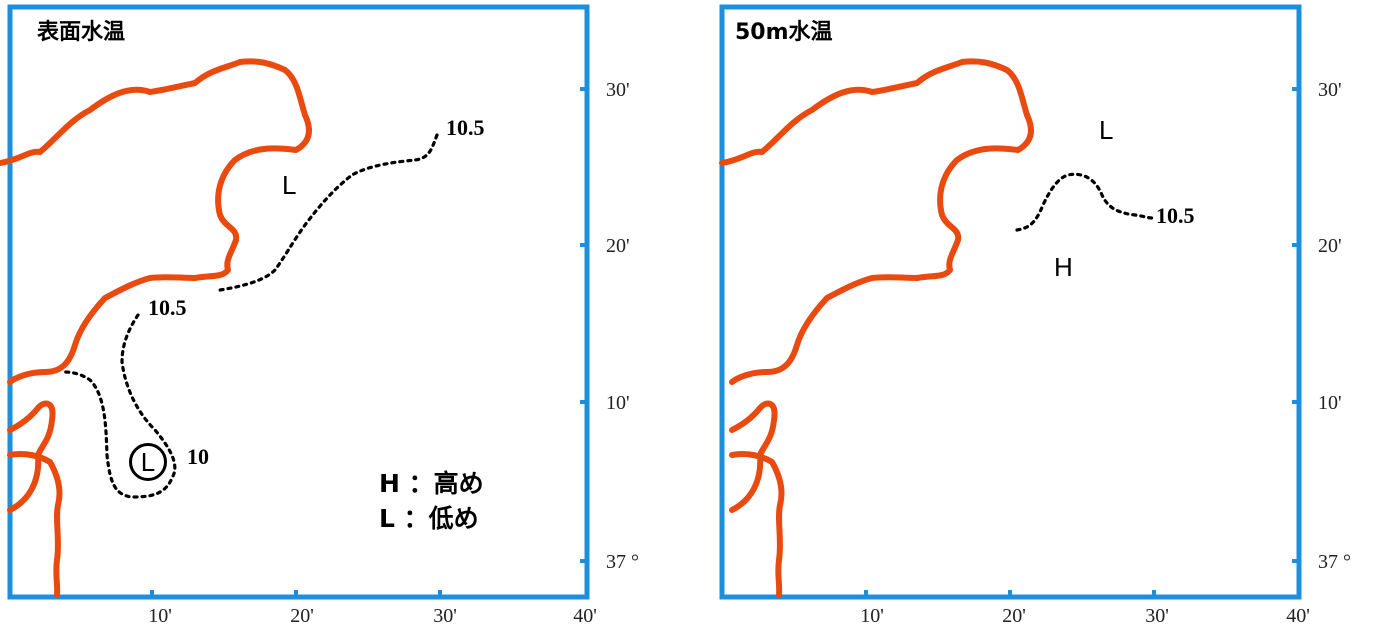  What do you see at coordinates (1106, 130) in the screenshot?
I see `low-marker-right: L` at bounding box center [1106, 130].